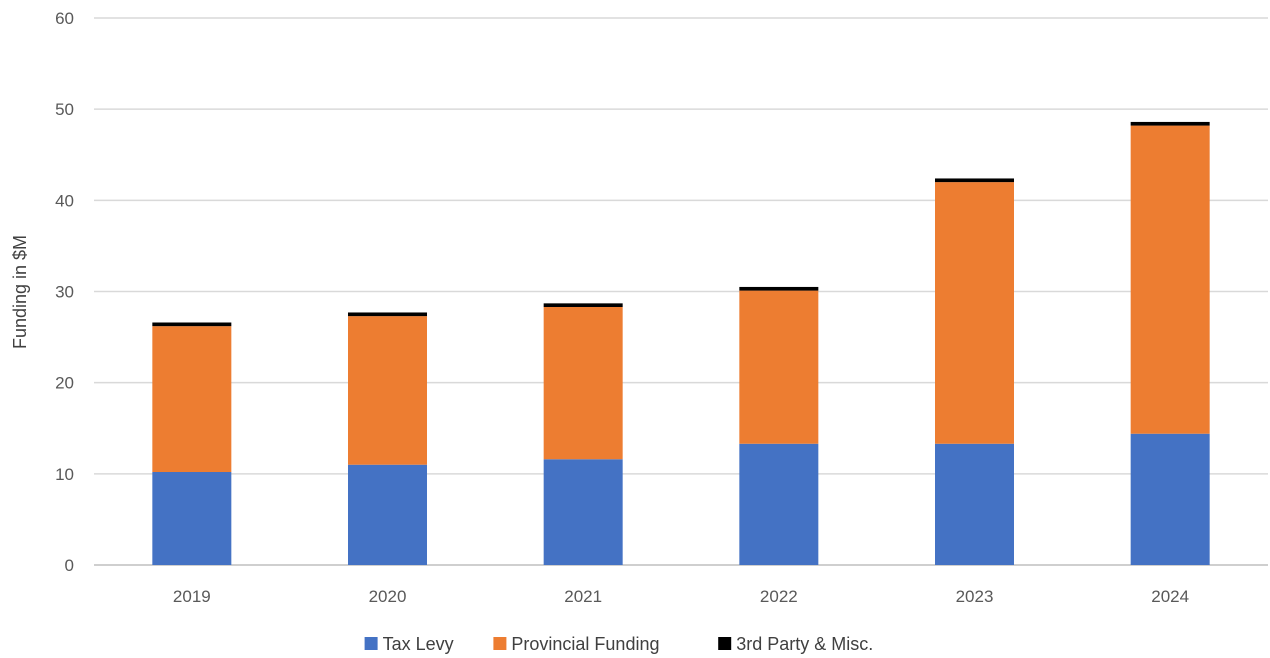  What do you see at coordinates (64, 109) in the screenshot?
I see `y-tick-label: 50` at bounding box center [64, 109].